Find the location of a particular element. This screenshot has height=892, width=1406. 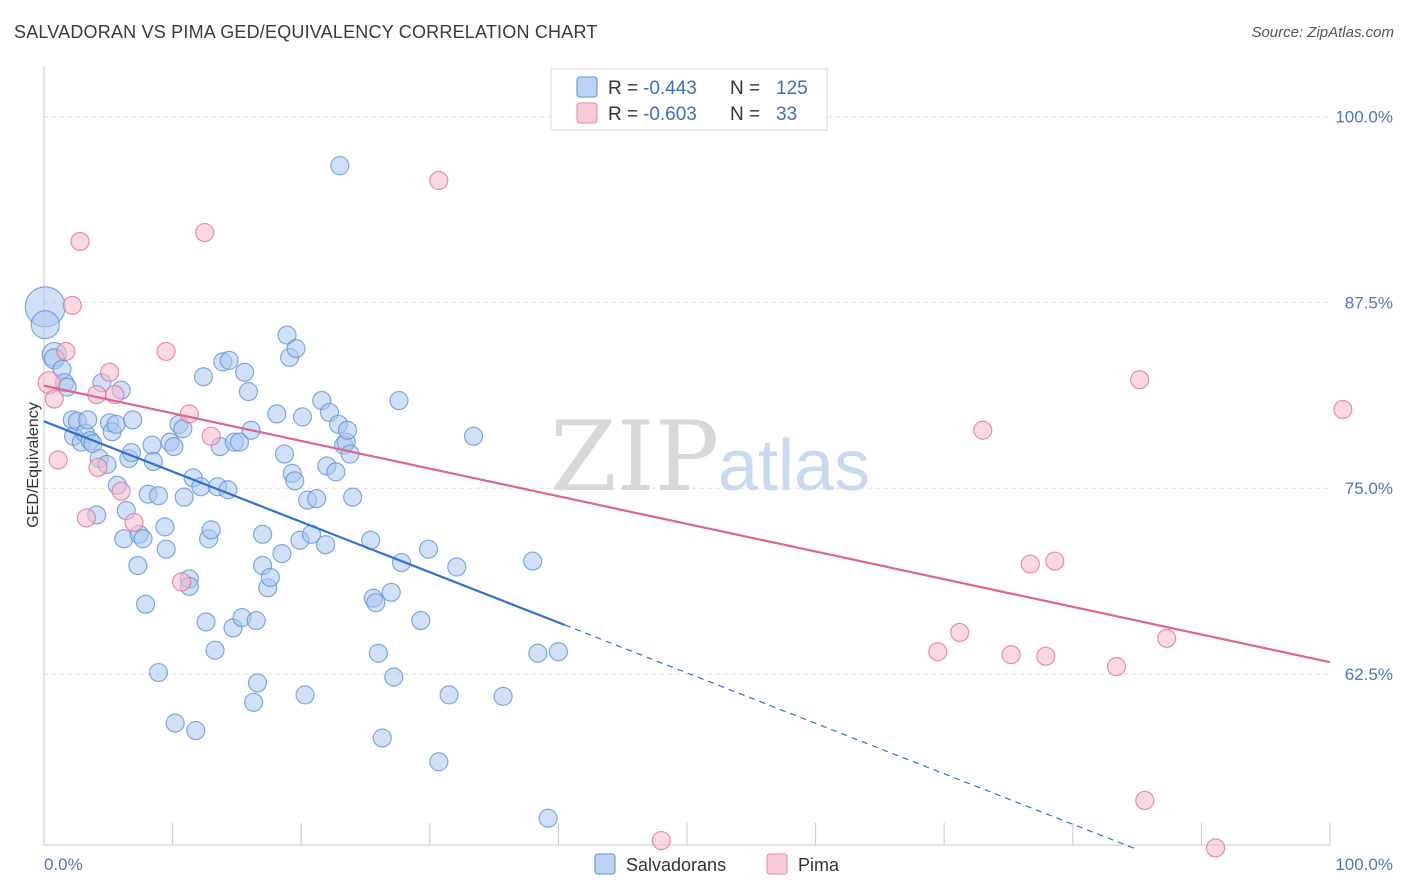

legend-n-label-2: N = is located at coordinates (745, 114).